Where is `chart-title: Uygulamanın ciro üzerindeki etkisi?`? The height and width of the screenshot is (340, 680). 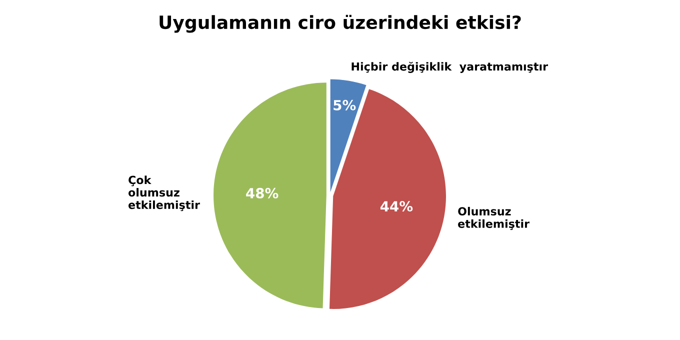
chart-title: Uygulamanın ciro üzerindeki etkisi? is located at coordinates (340, 23).